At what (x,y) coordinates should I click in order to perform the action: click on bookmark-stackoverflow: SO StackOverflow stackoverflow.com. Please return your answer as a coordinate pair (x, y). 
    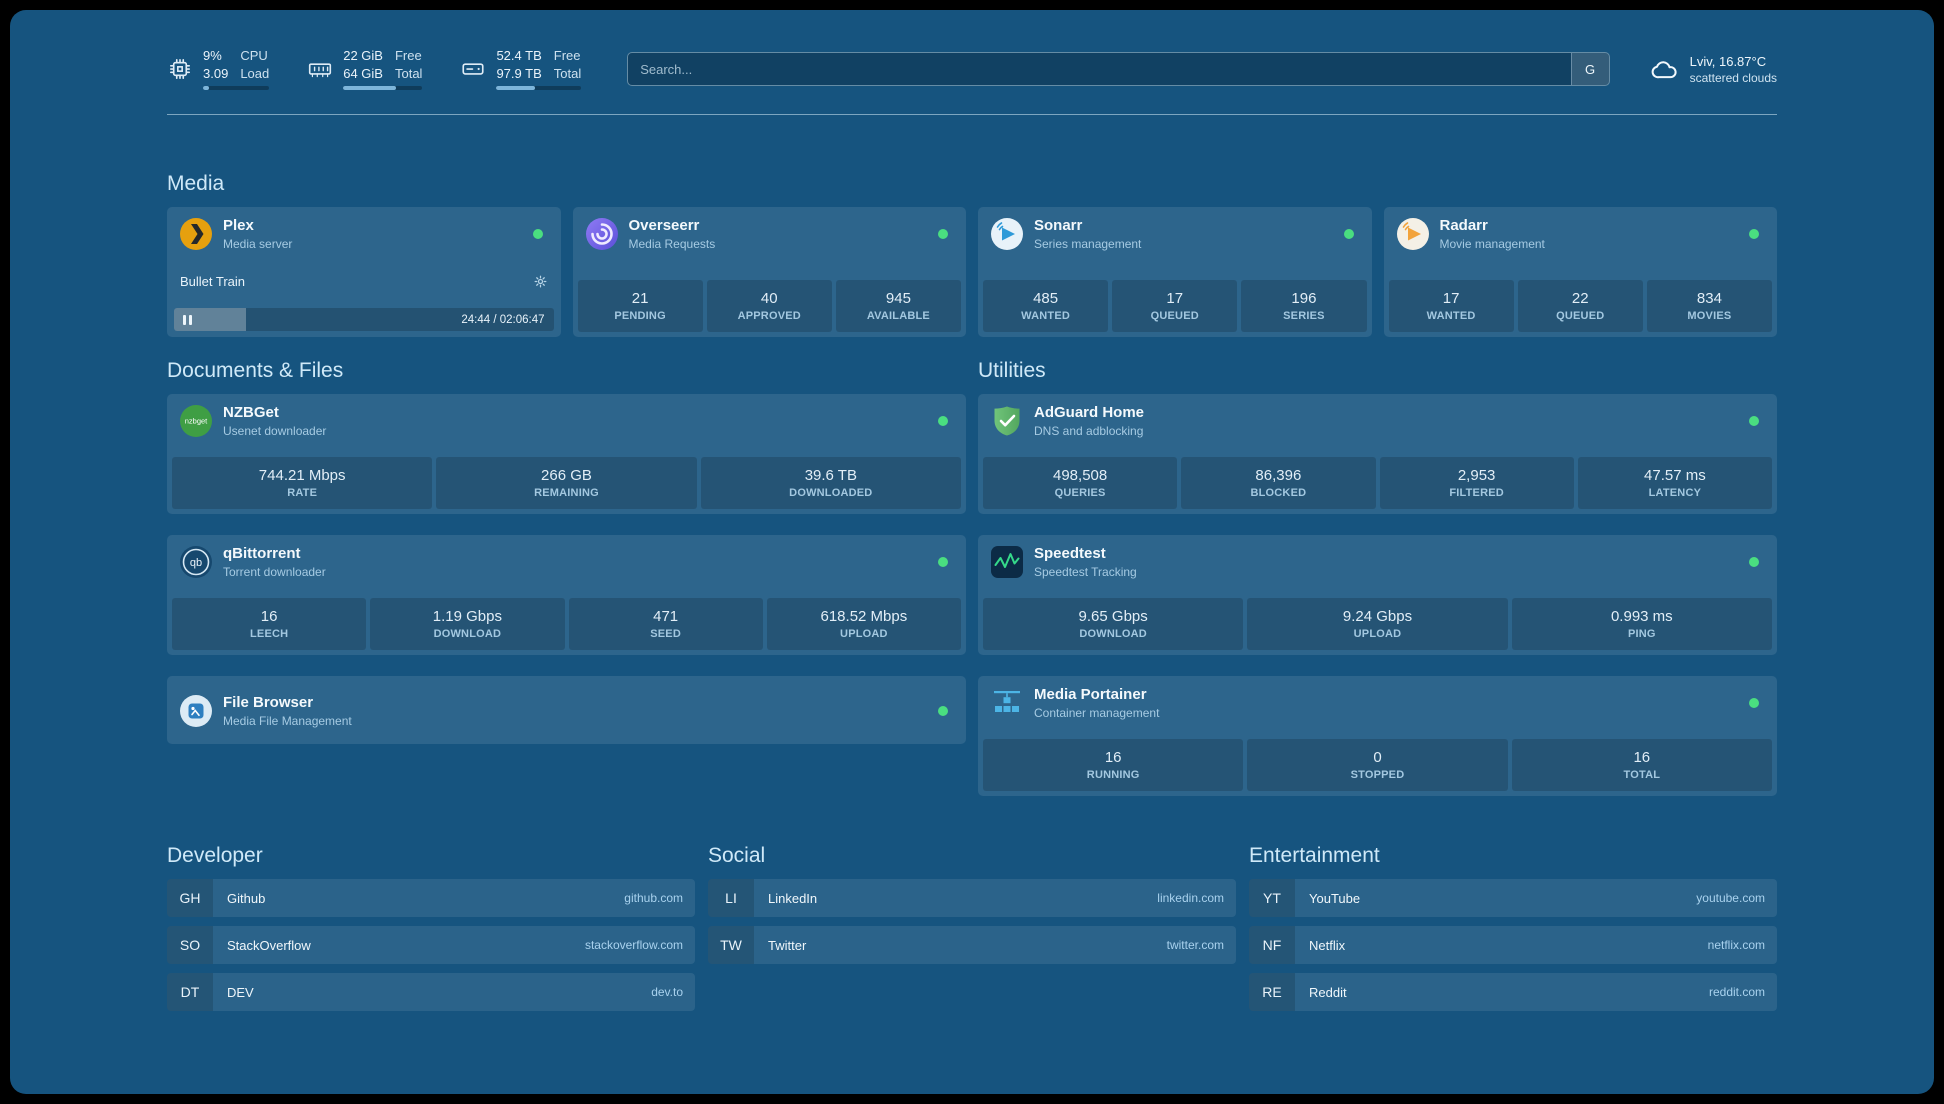
    Looking at the image, I should click on (431, 945).